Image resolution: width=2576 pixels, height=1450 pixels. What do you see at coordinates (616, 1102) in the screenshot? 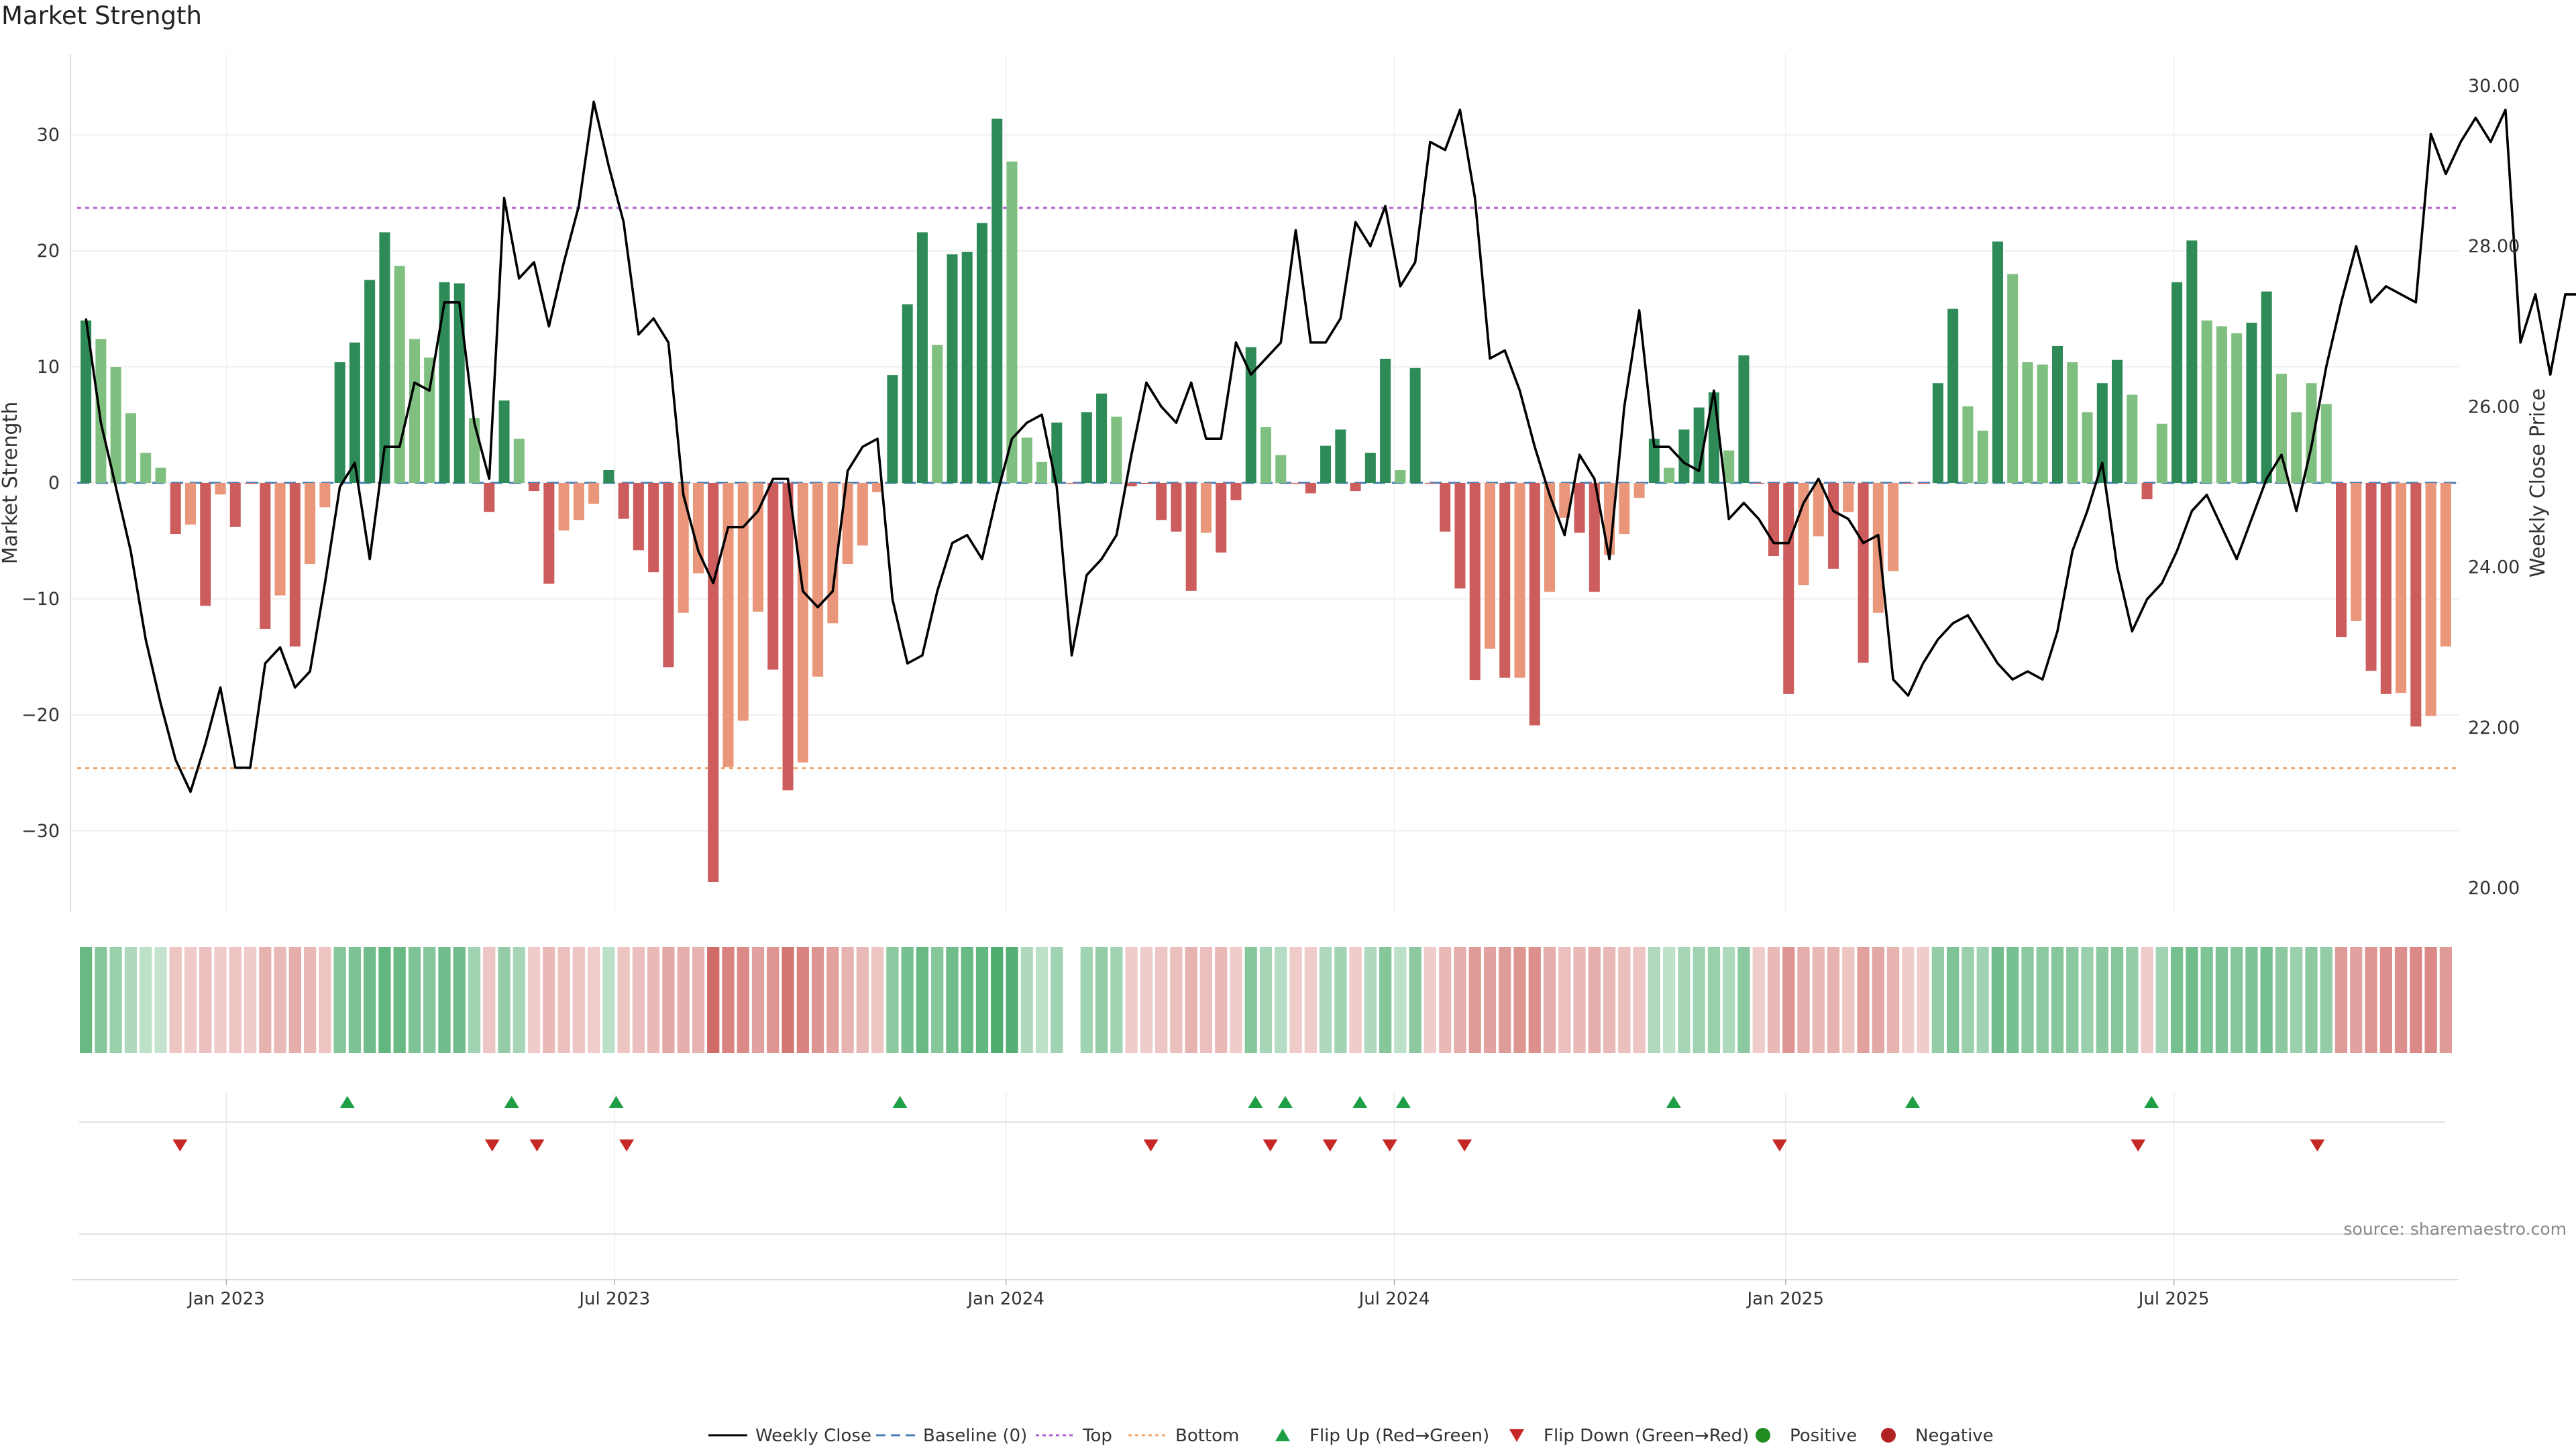
I see `flip-up-marker` at bounding box center [616, 1102].